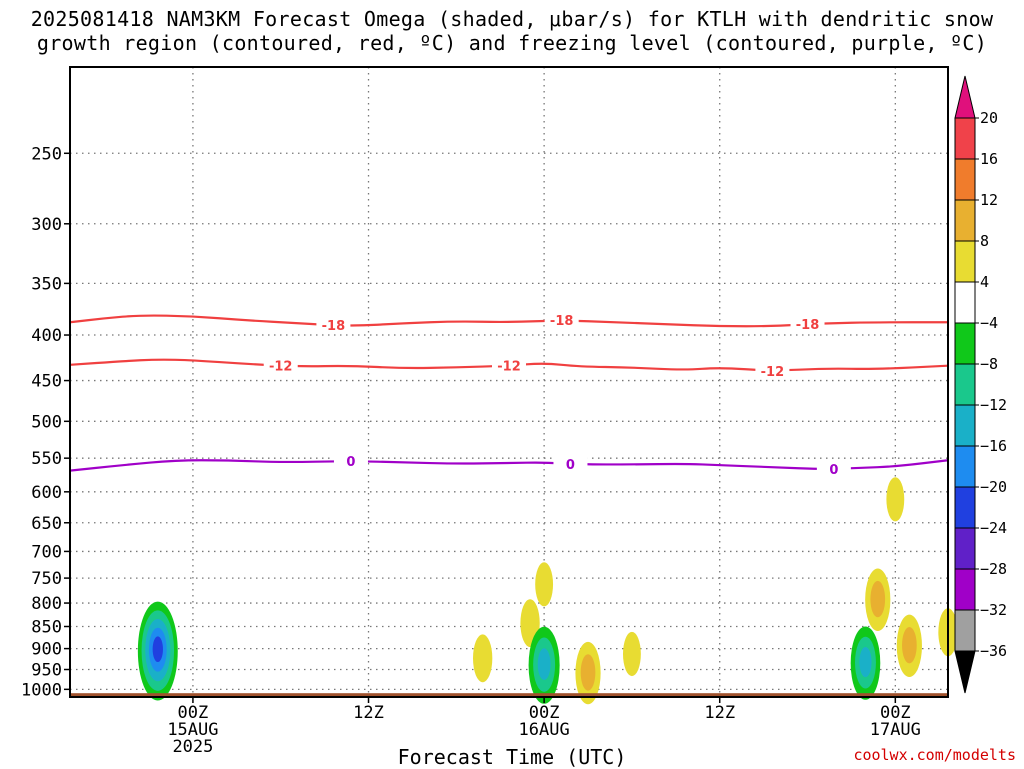 Image resolution: width=1024 pixels, height=769 pixels. Describe the element at coordinates (980, 384) in the screenshot. I see `colorbar: 20 16 12 8 4 −4 −8 −12 −16 −20 −24 −28 −32 −36` at that location.